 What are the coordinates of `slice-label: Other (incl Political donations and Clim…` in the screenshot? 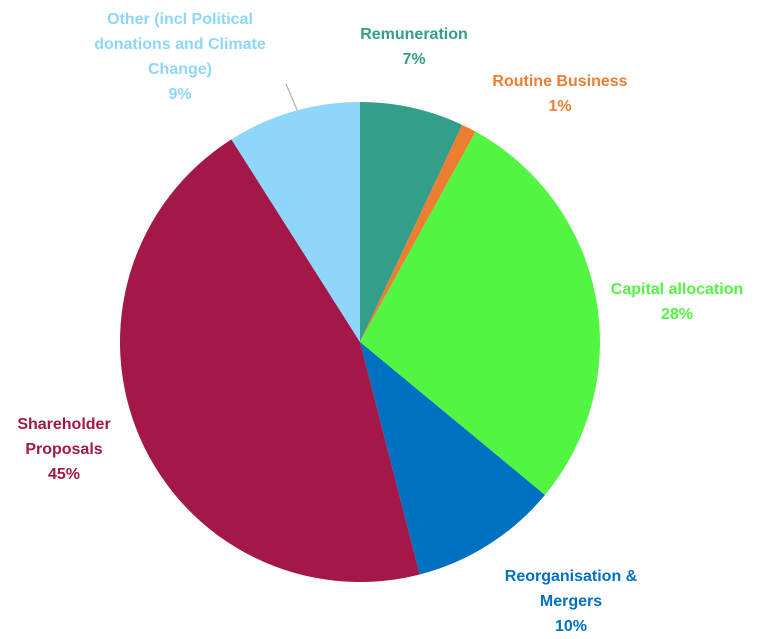 It's located at (180, 57).